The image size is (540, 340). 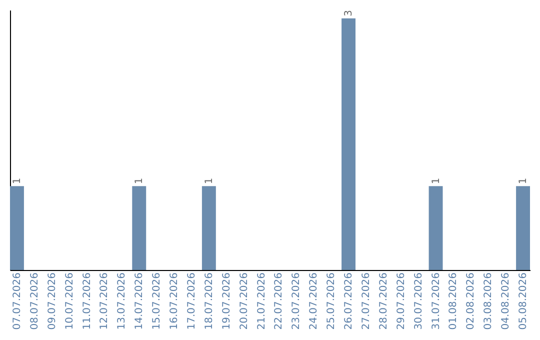 What do you see at coordinates (332, 301) in the screenshot?
I see `x-tick-label: 25.07.2026` at bounding box center [332, 301].